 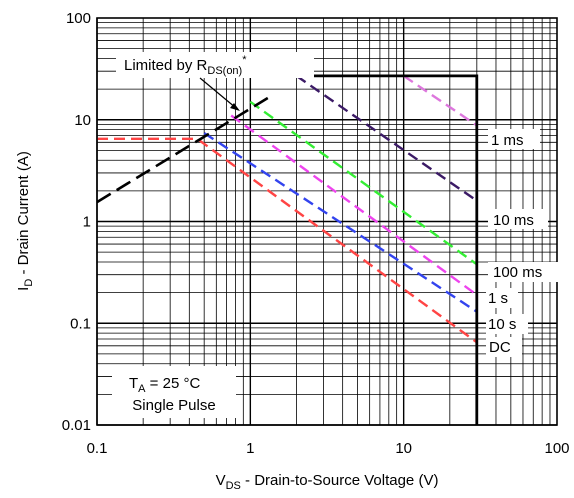 What do you see at coordinates (235, 107) in the screenshot?
I see `rds-arrow-head` at bounding box center [235, 107].